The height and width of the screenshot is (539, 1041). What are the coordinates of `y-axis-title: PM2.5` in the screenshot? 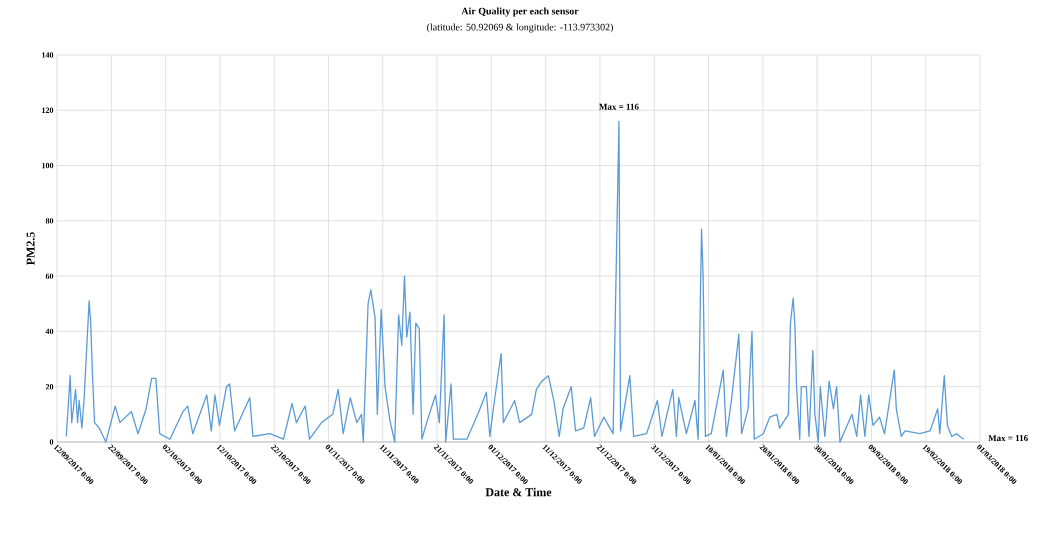 It's located at (30, 249).